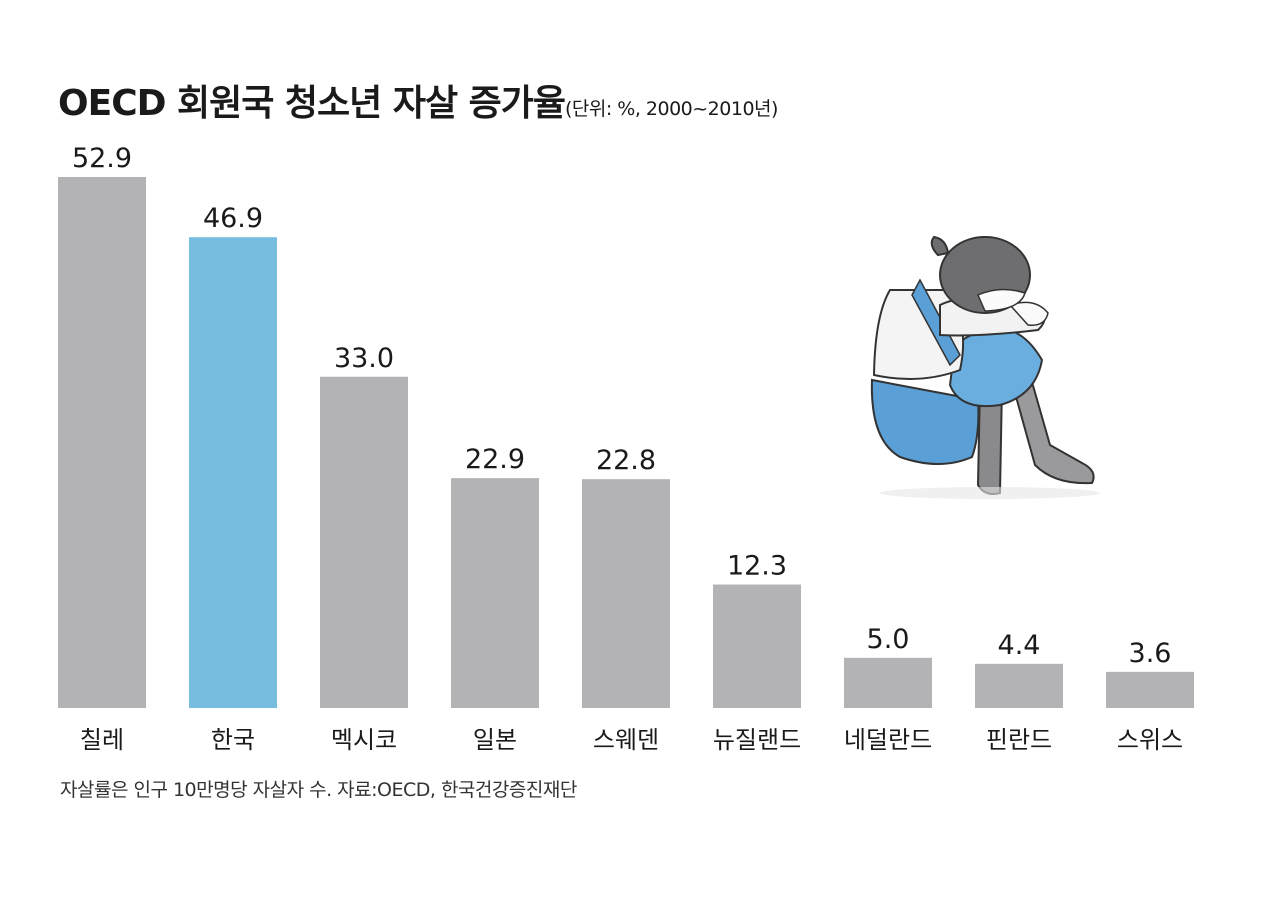 The image size is (1280, 905). I want to click on category-label-8: 스위스, so click(1150, 740).